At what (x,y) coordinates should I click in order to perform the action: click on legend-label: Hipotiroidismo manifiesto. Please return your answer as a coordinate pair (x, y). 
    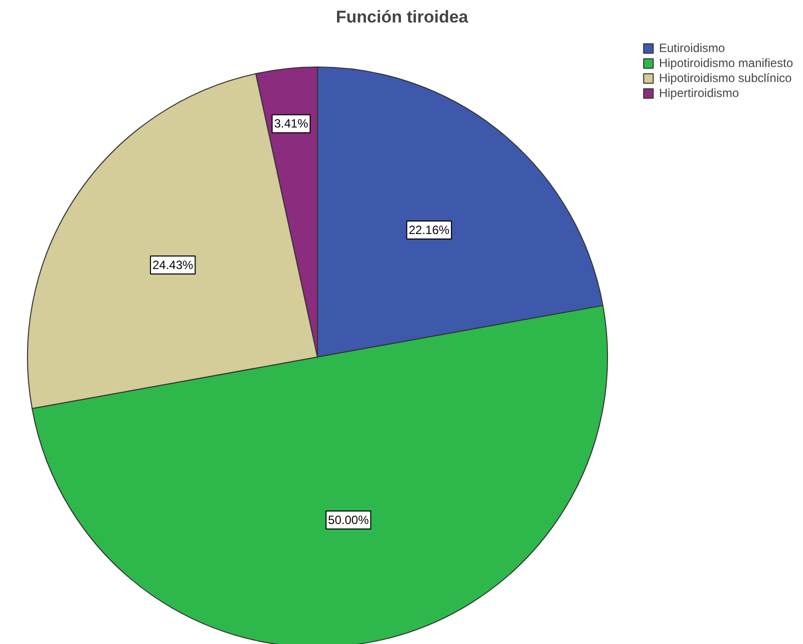
    Looking at the image, I should click on (725, 63).